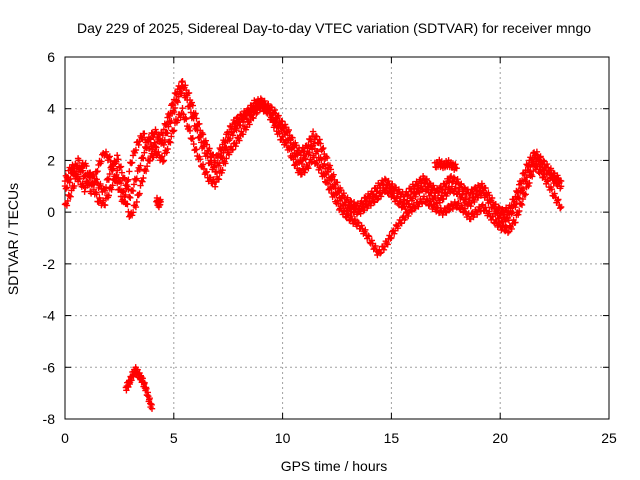 This screenshot has height=480, width=640. I want to click on x-axis-label: GPS time / hours, so click(334, 466).